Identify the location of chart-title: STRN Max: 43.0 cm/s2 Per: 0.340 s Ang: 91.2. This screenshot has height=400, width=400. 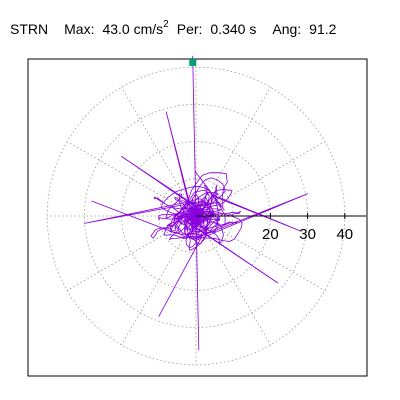
(173, 29).